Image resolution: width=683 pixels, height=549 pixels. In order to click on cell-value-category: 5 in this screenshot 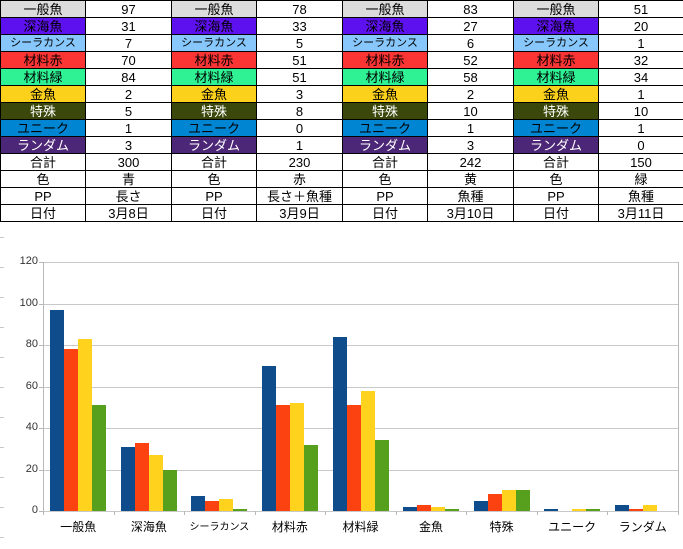, I will do `click(128, 111)`.